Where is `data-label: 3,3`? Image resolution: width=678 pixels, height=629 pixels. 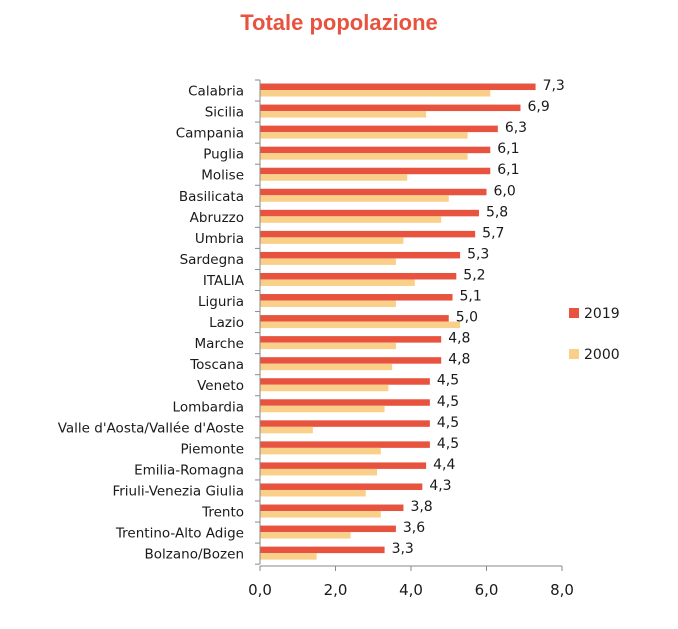 data-label: 3,3 is located at coordinates (403, 549).